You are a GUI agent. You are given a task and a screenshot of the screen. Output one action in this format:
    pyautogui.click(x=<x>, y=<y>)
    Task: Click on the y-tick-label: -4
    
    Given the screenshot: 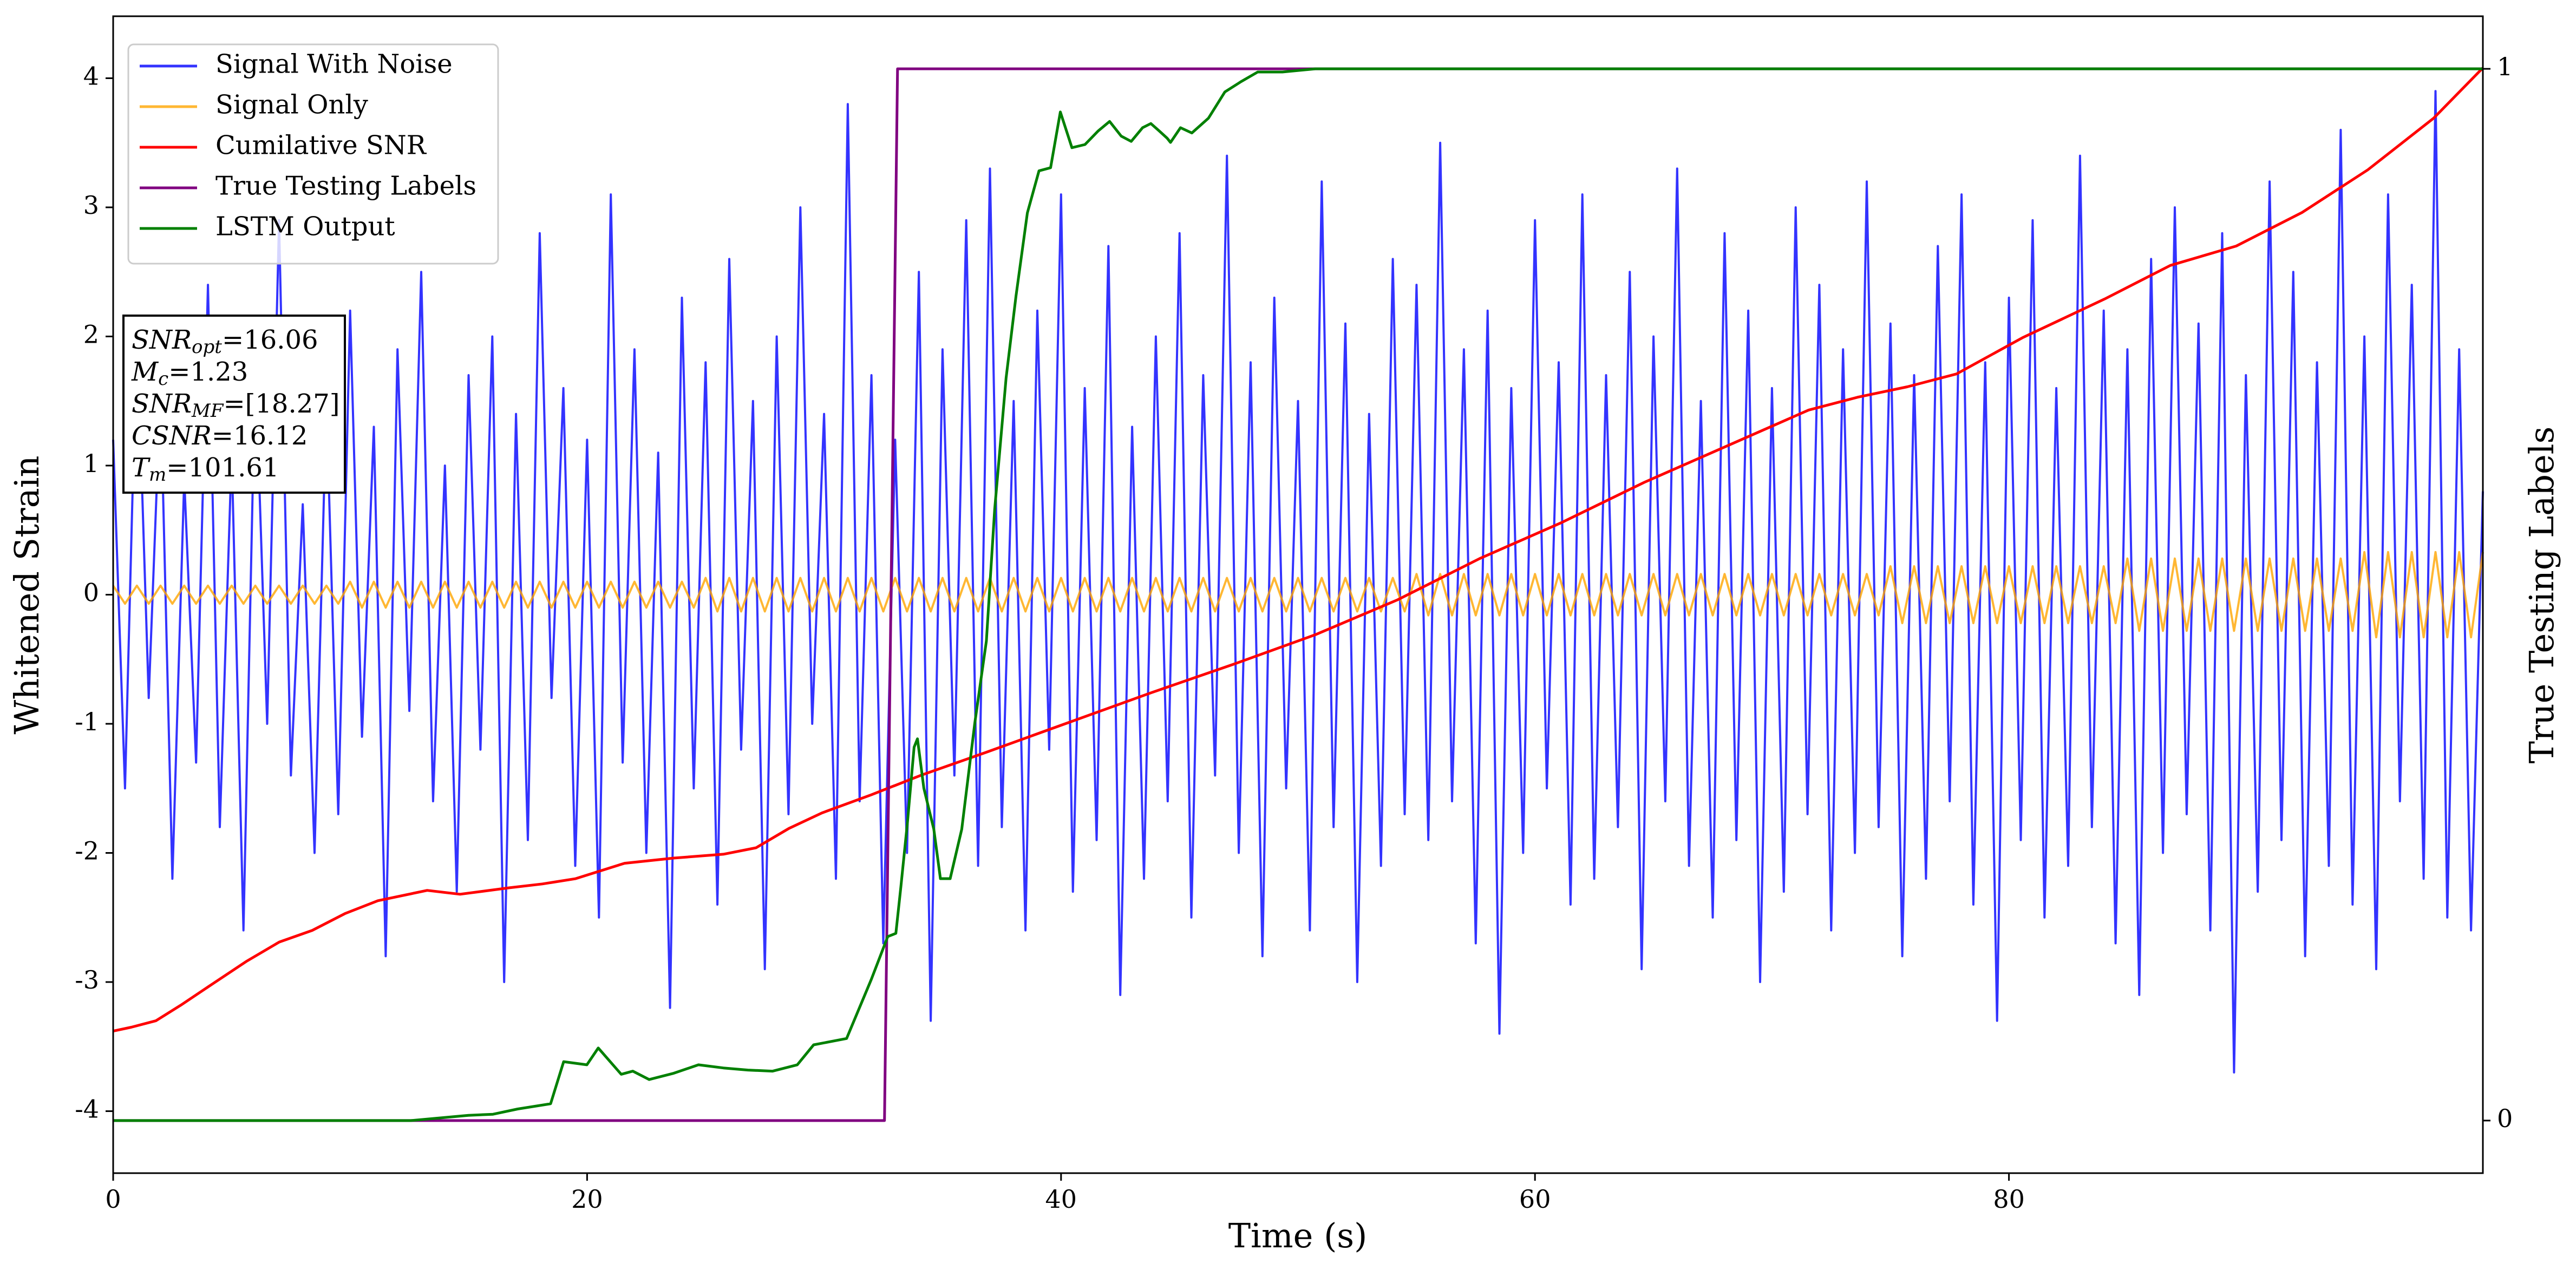 What is the action you would take?
    pyautogui.click(x=87, y=1109)
    